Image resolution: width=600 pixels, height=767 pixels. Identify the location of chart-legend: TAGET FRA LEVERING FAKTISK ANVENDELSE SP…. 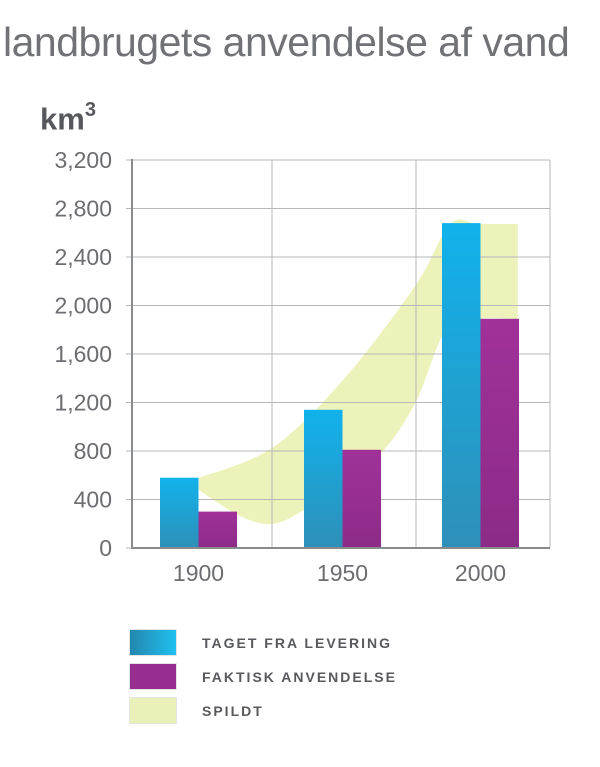
(263, 680).